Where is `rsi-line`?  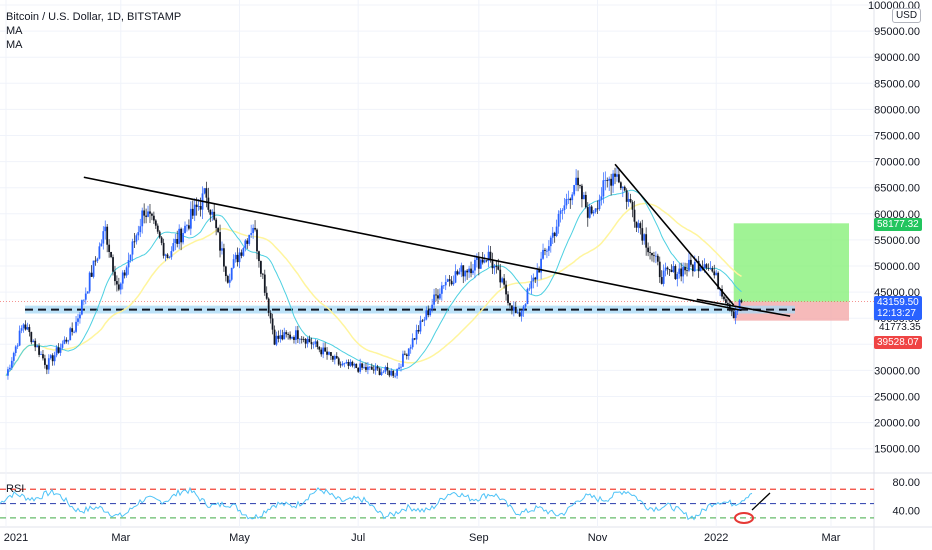 rsi-line is located at coordinates (376, 503).